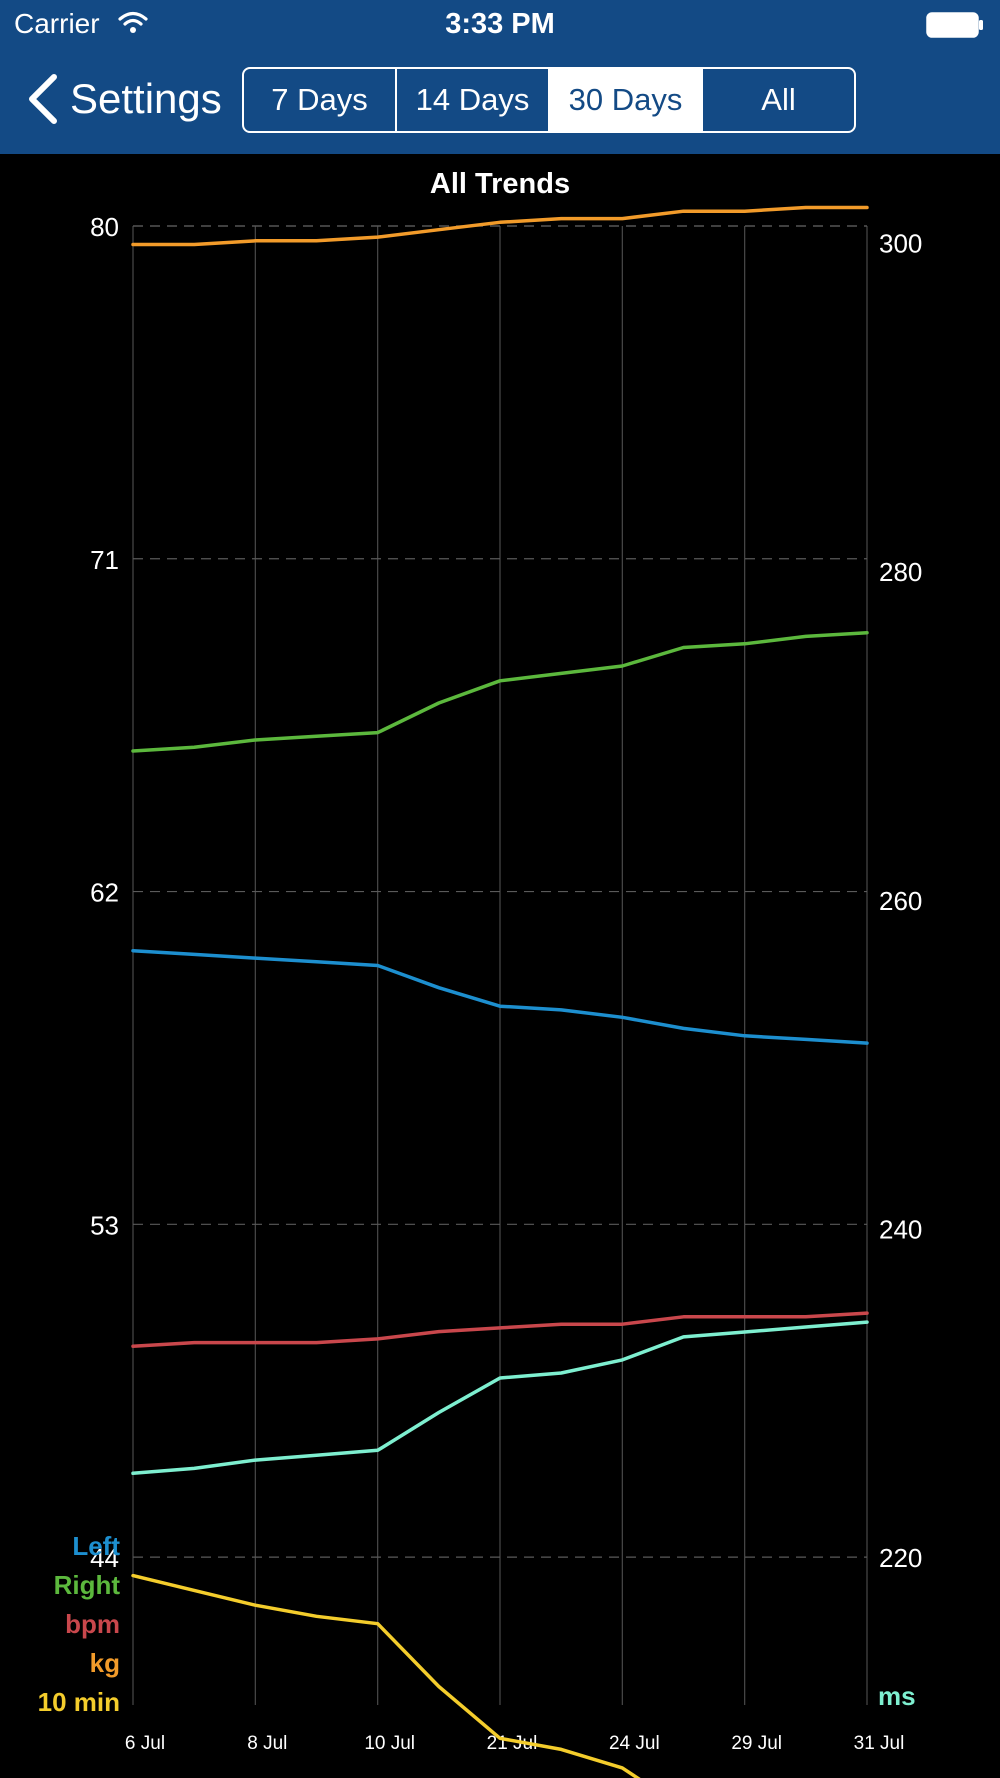  Describe the element at coordinates (900, 901) in the screenshot. I see `right-y-tick-label: 260` at that location.